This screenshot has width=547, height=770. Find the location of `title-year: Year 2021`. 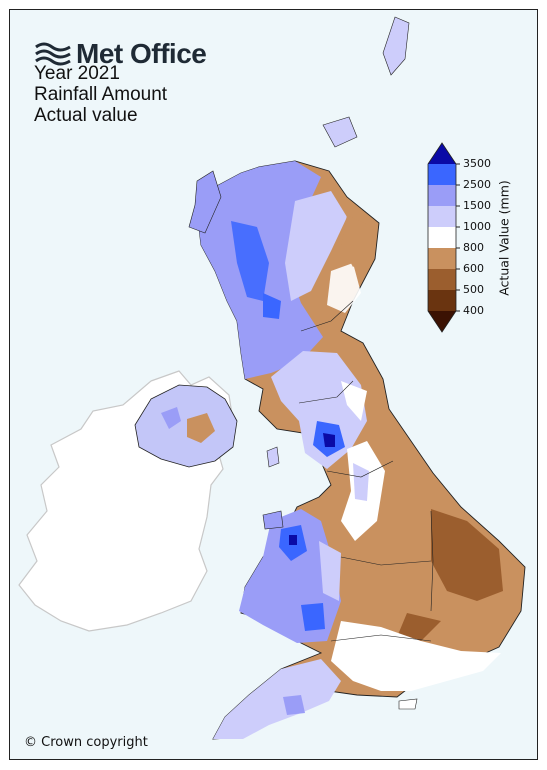

title-year: Year 2021 is located at coordinates (77, 73).